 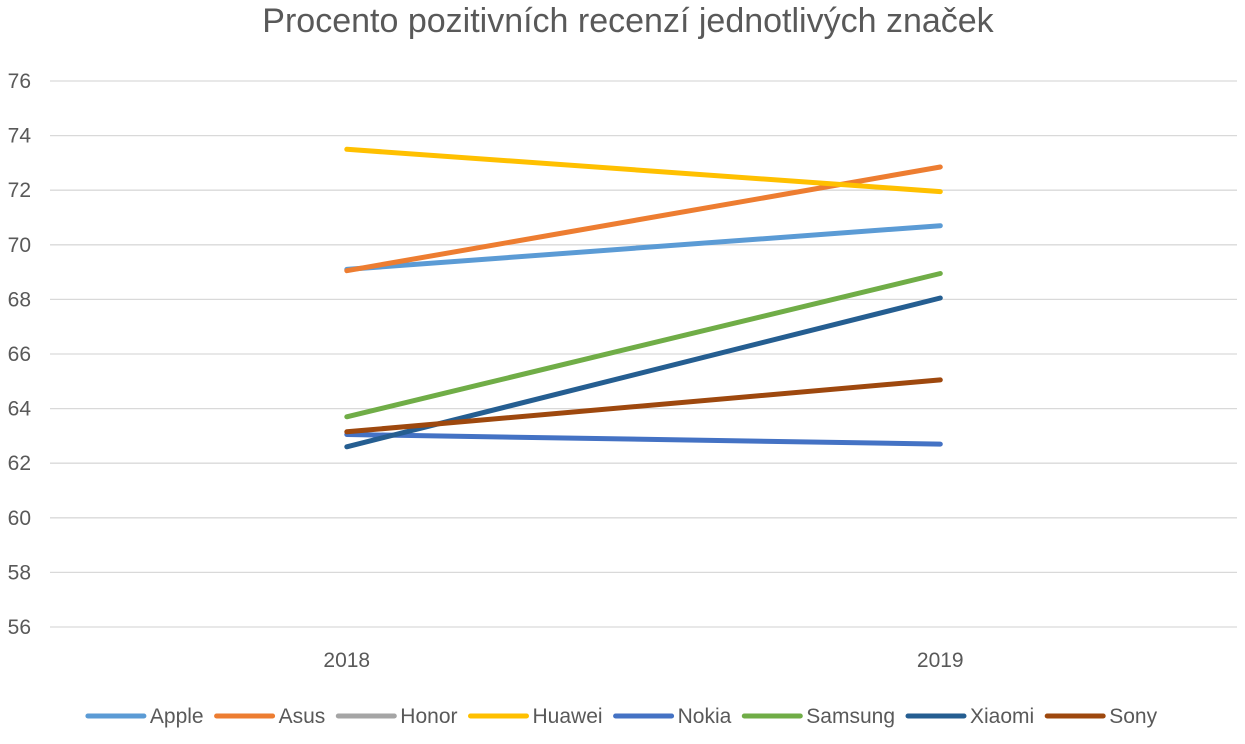 What do you see at coordinates (940, 660) in the screenshot?
I see `x-tick-label: 2019` at bounding box center [940, 660].